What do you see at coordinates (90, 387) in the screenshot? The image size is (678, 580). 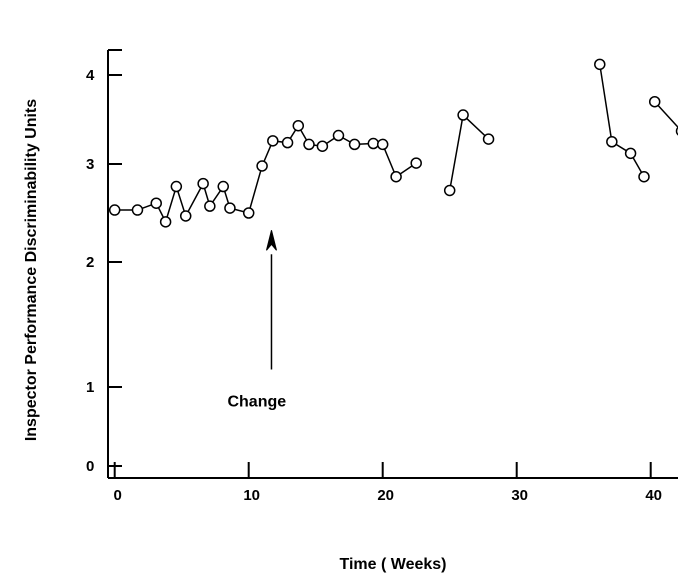 I see `y-tick-label: 1` at bounding box center [90, 387].